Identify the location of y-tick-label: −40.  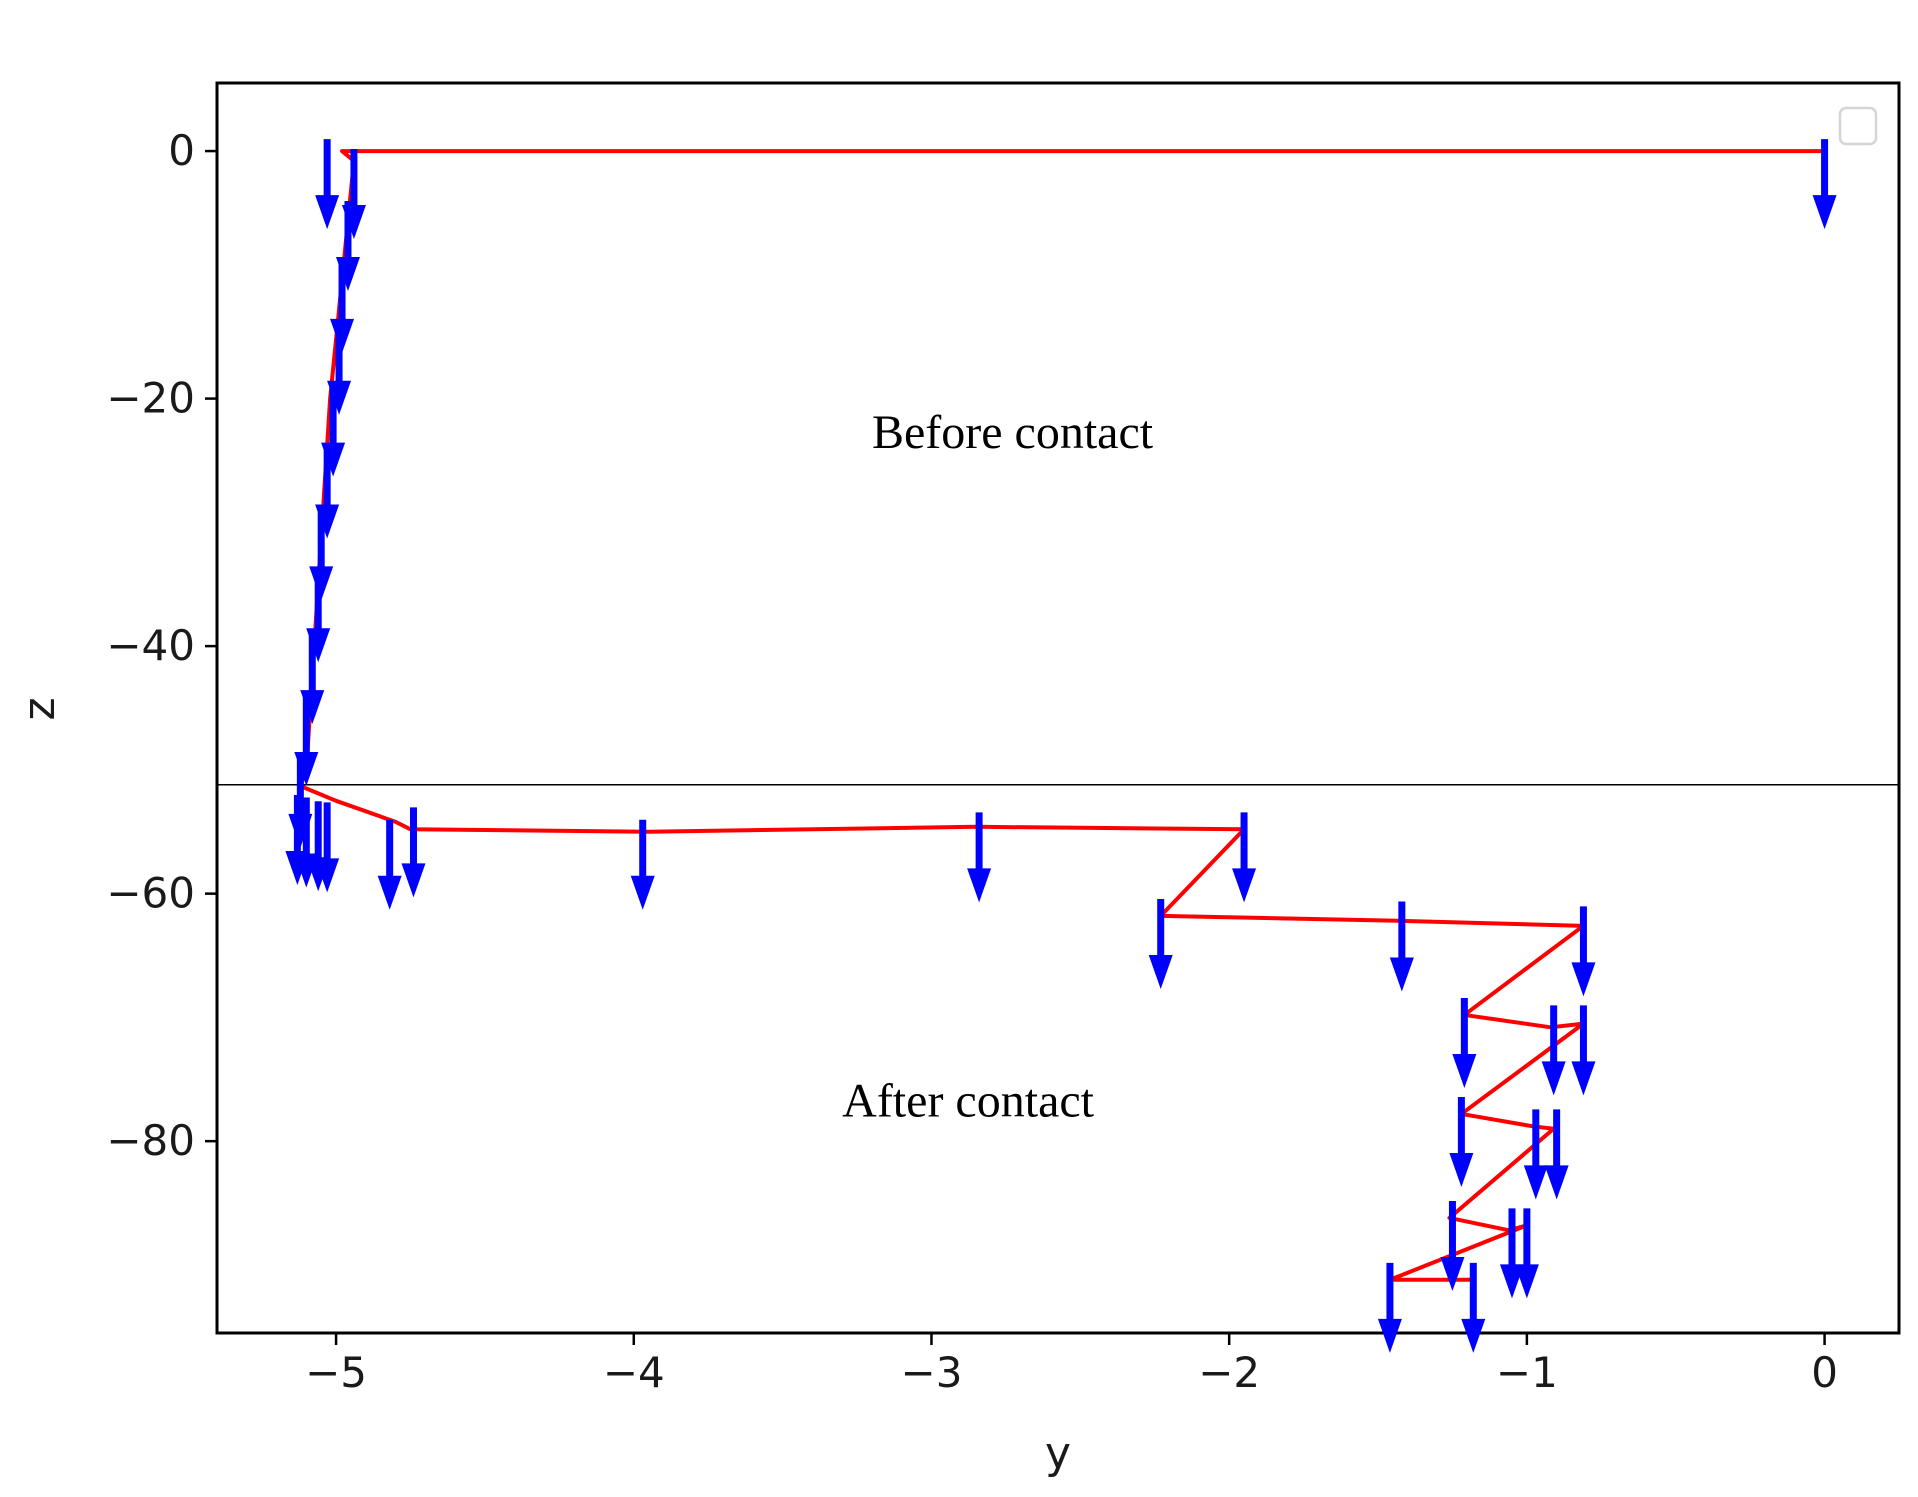
(150, 645).